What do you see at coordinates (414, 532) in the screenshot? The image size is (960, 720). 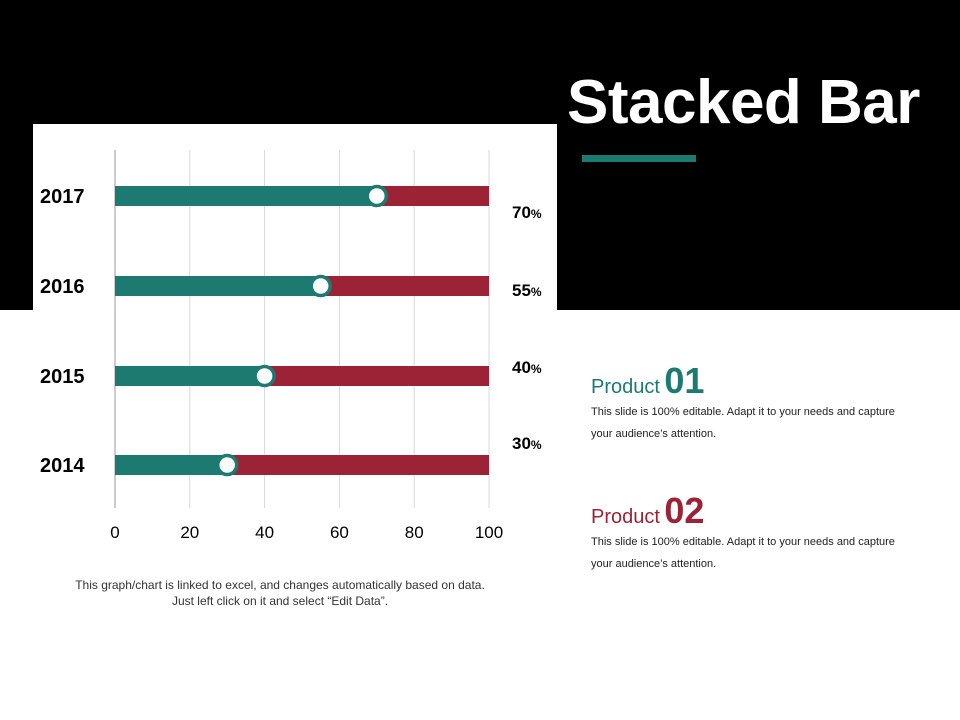 I see `x-tick-label: 80` at bounding box center [414, 532].